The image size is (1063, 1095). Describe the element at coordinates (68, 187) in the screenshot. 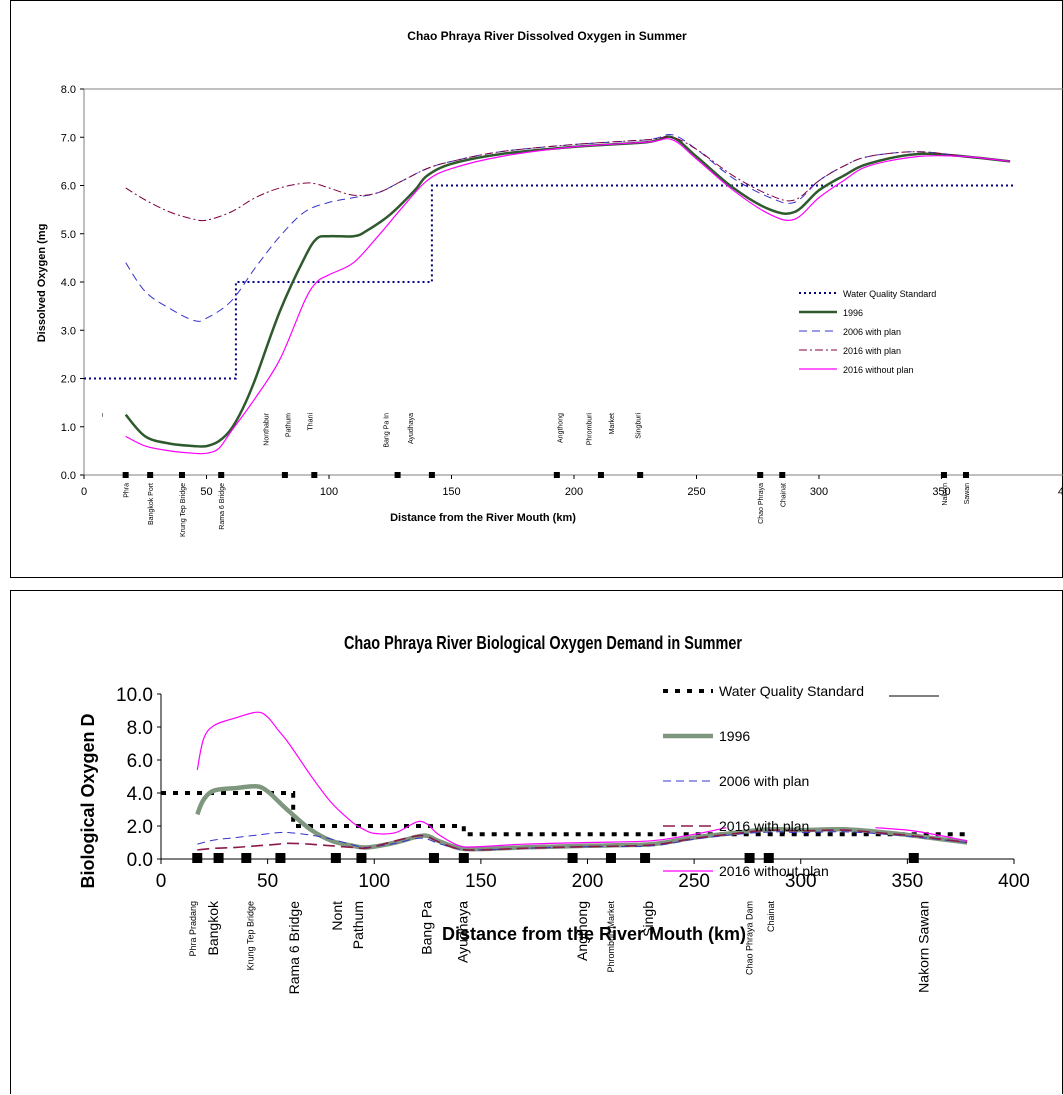

I see `y-tick-label: 6.0` at that location.